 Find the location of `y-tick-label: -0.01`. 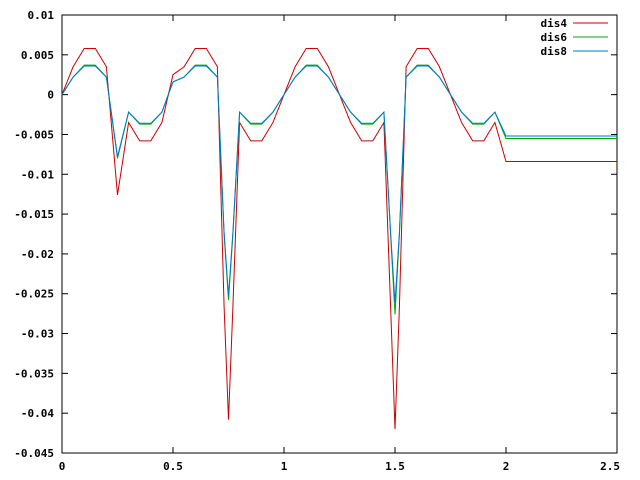

y-tick-label: -0.01 is located at coordinates (37, 174).